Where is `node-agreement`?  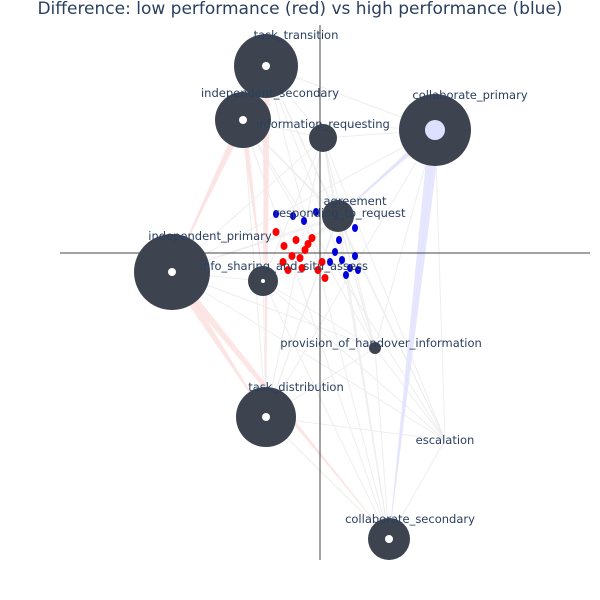 node-agreement is located at coordinates (338, 216).